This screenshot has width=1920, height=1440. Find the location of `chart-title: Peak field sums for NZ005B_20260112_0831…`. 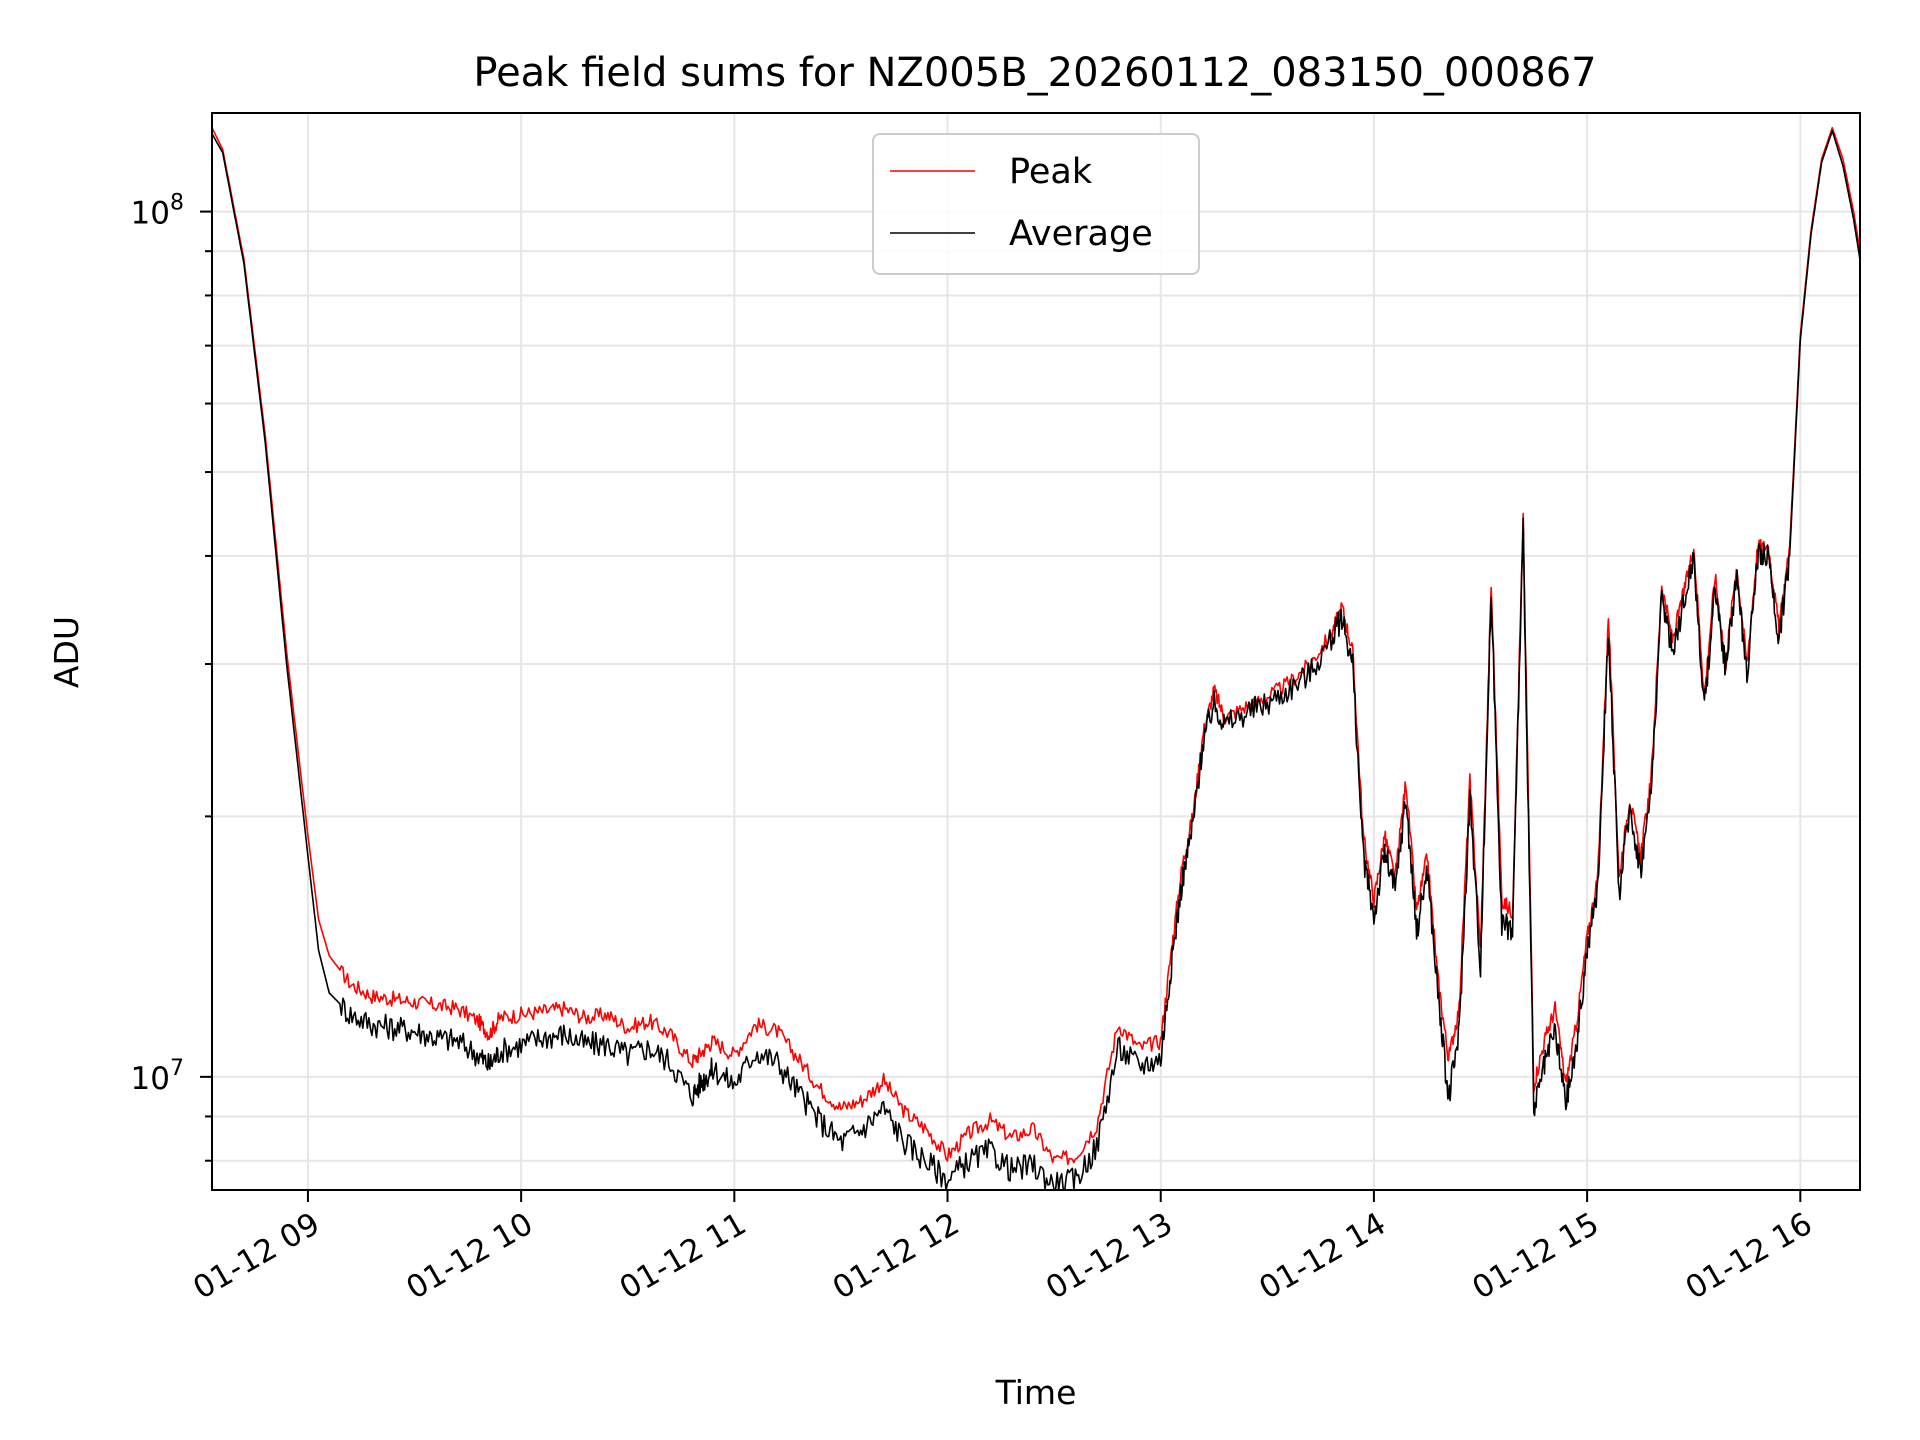

chart-title: Peak field sums for NZ005B_20260112_0831… is located at coordinates (1034, 73).